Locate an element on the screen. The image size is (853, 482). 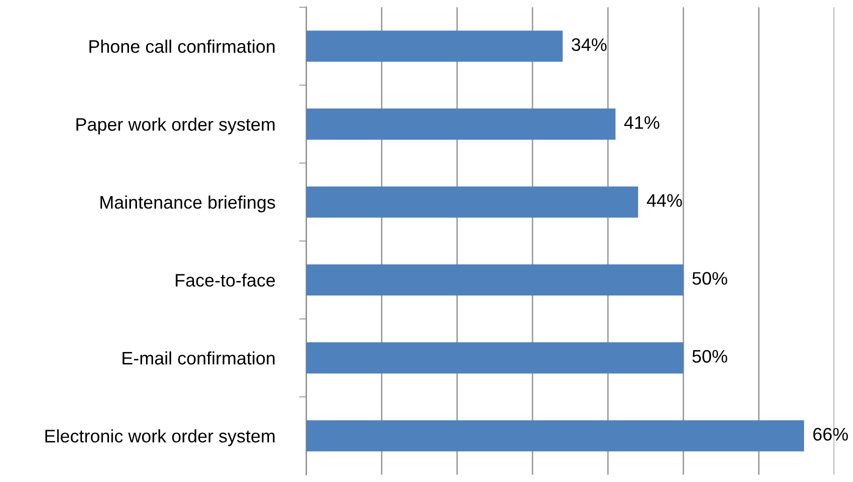
y-tick-label: Electronic work order system is located at coordinates (159, 437).